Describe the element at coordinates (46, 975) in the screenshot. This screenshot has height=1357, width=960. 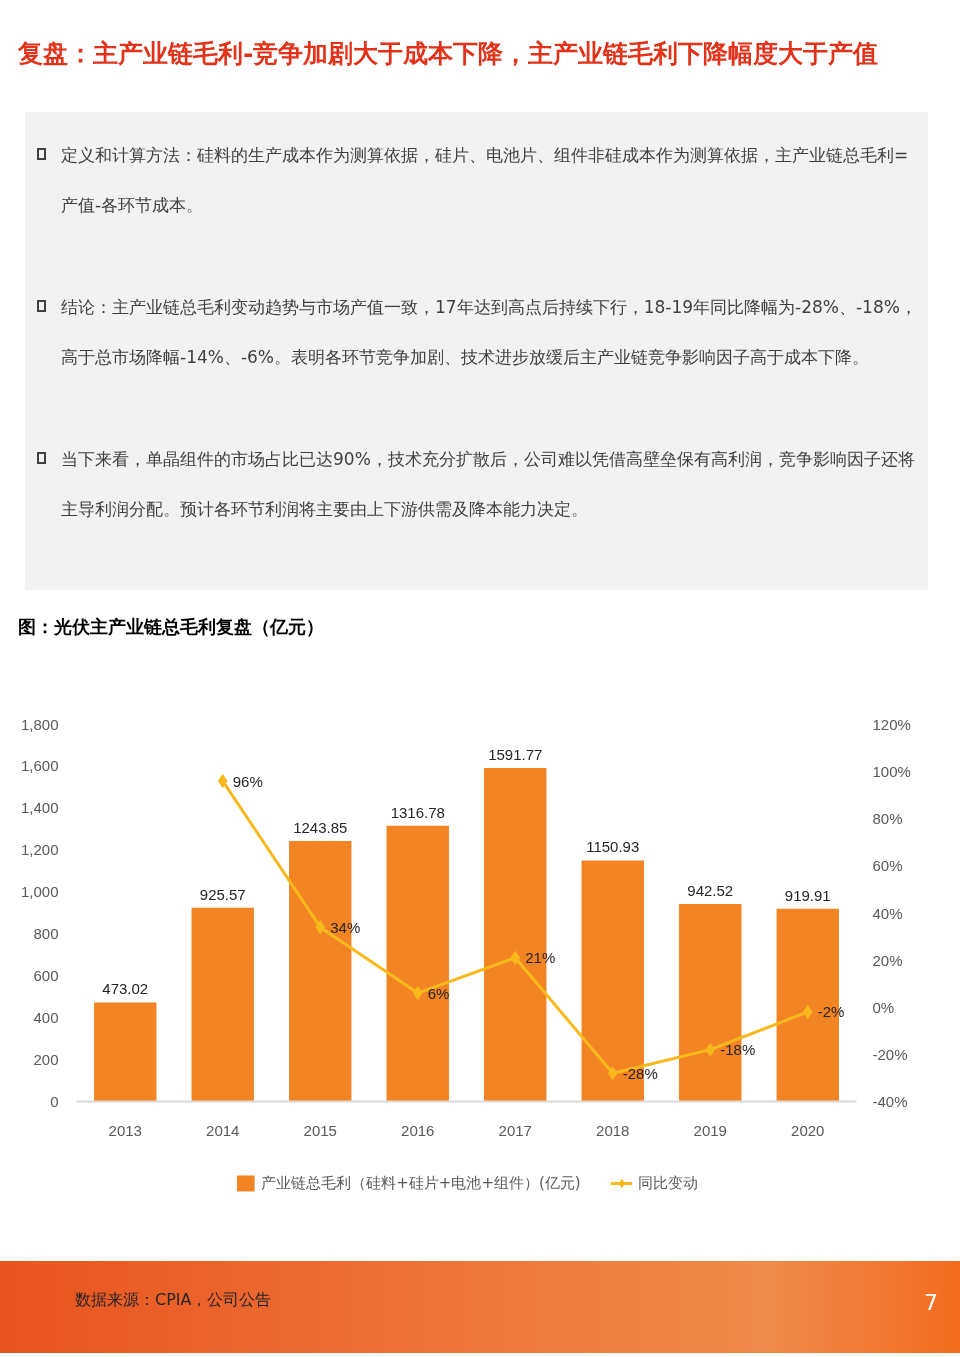
I see `y-tick-label: 600` at that location.